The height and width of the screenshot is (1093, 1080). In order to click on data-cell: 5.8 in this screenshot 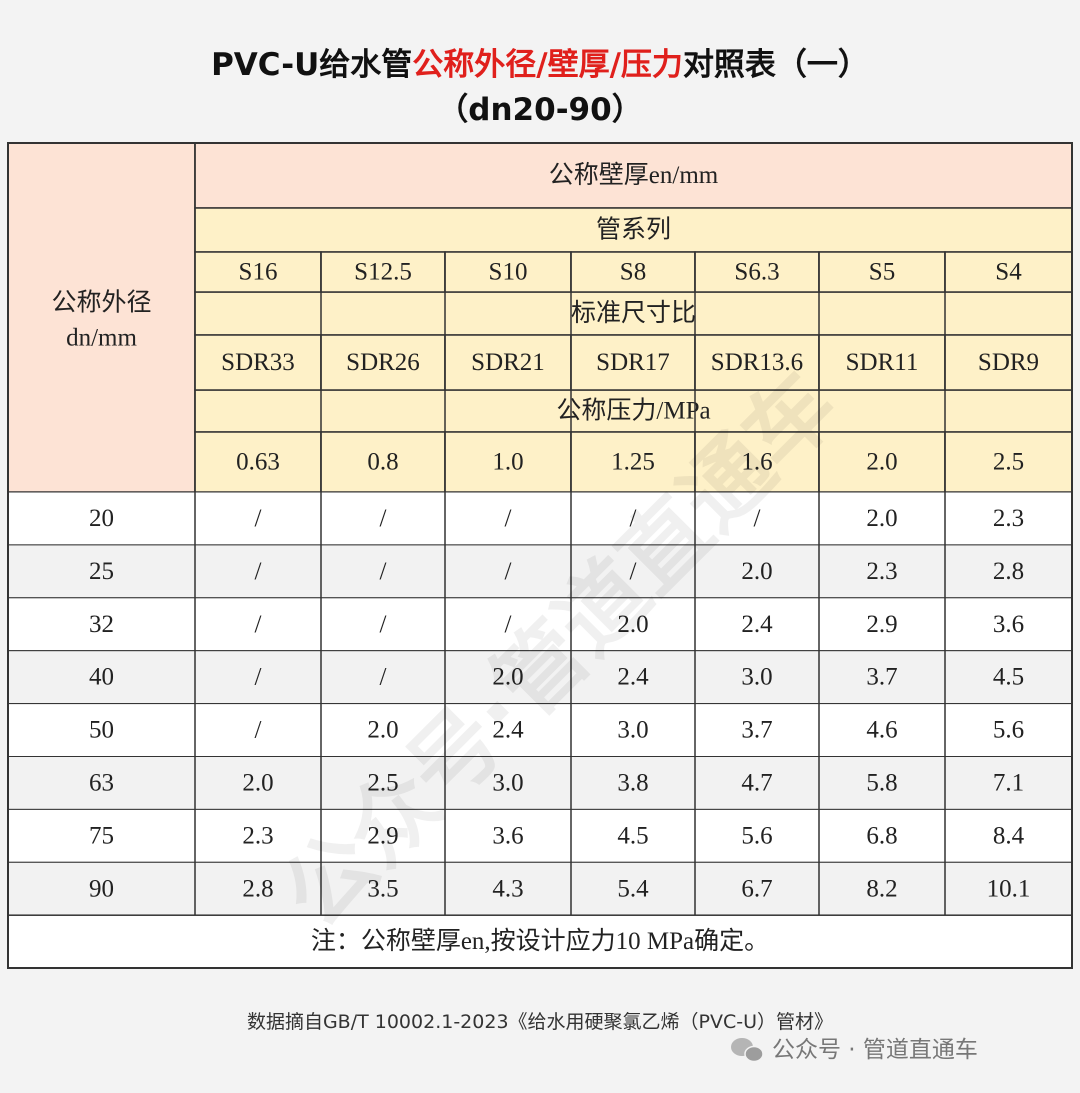, I will do `click(881, 782)`.